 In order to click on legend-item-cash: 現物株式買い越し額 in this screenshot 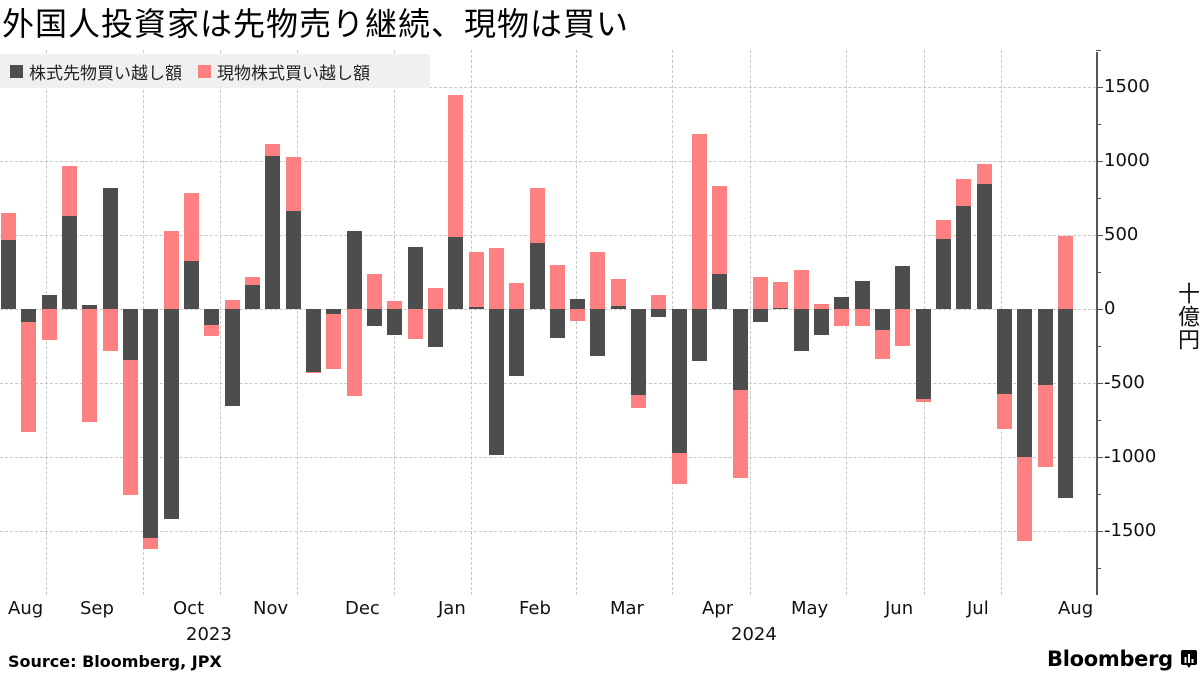, I will do `click(284, 71)`.